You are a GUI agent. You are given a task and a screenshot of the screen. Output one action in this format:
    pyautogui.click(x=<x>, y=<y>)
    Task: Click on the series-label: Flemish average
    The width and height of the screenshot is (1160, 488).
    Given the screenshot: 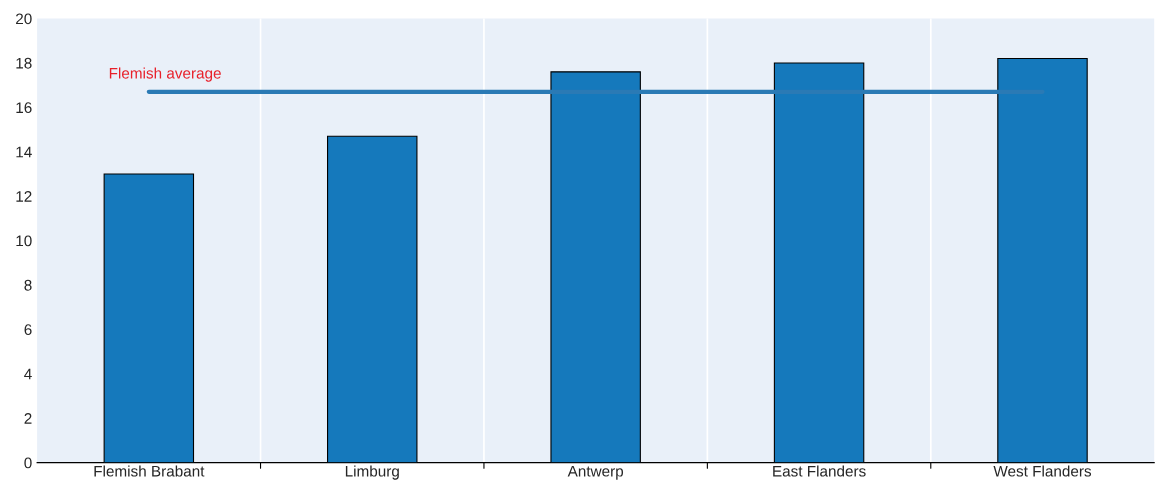 What is the action you would take?
    pyautogui.click(x=165, y=74)
    